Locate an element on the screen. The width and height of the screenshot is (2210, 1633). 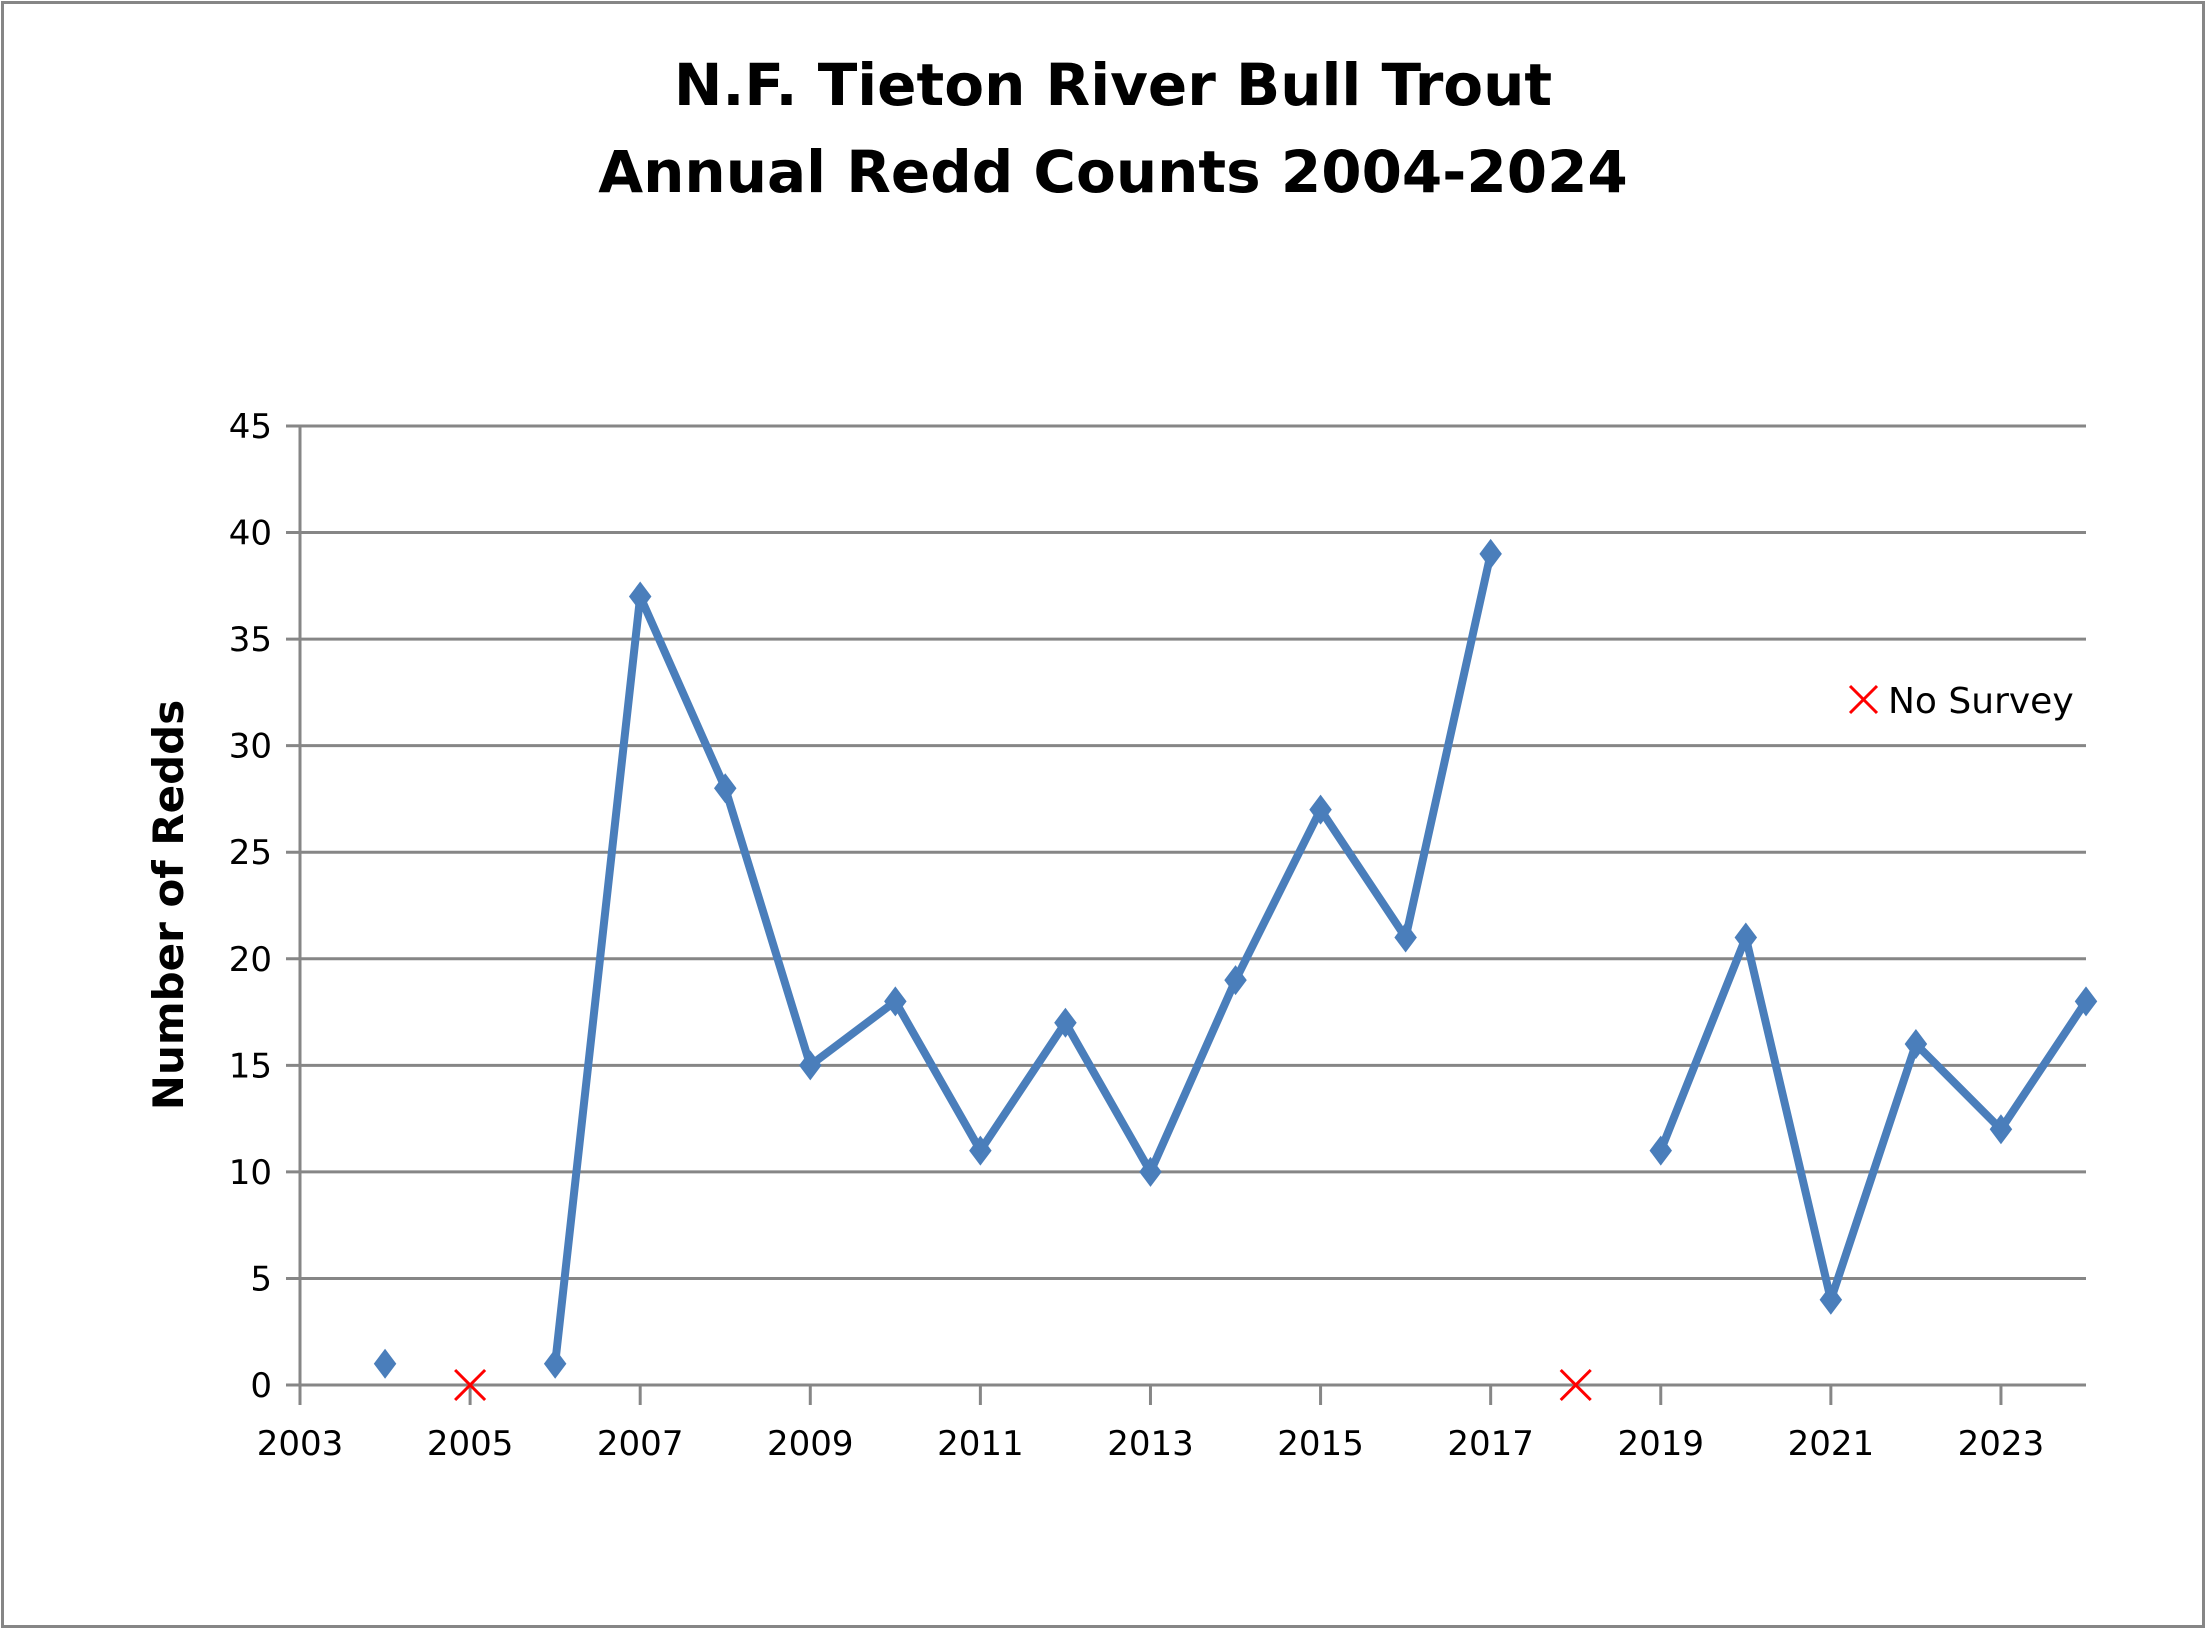
data-point-2013 is located at coordinates (1150, 1171).